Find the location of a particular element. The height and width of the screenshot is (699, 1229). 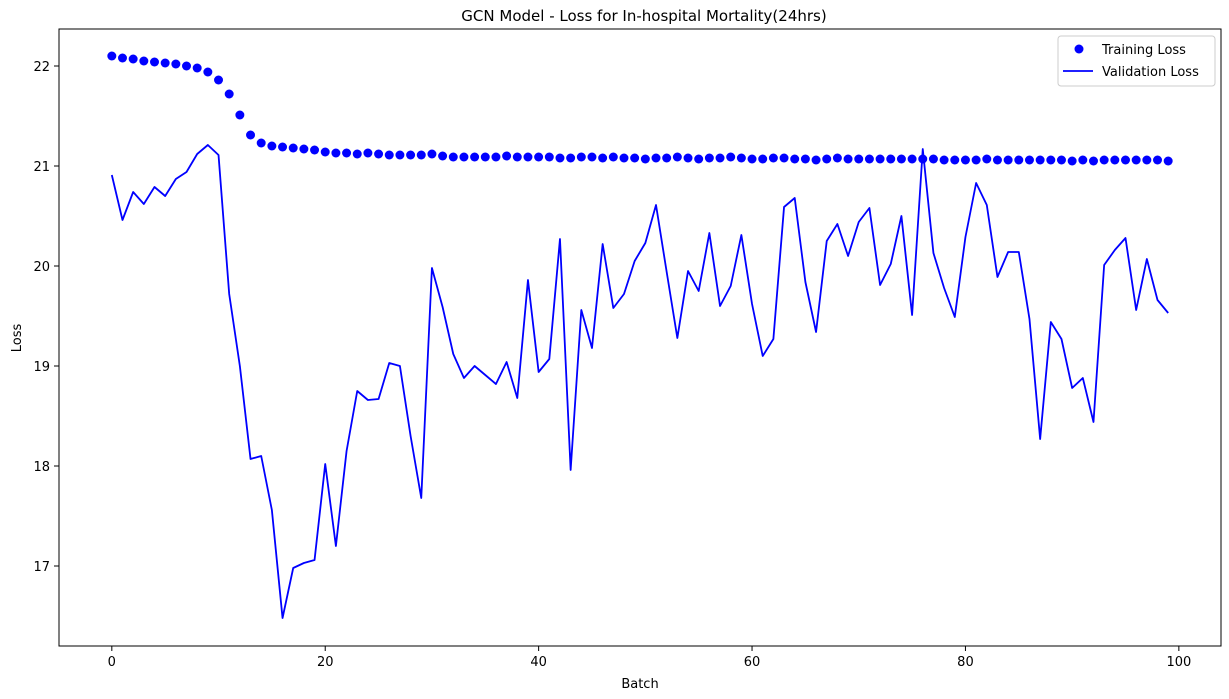

legend-box is located at coordinates (1136, 61).